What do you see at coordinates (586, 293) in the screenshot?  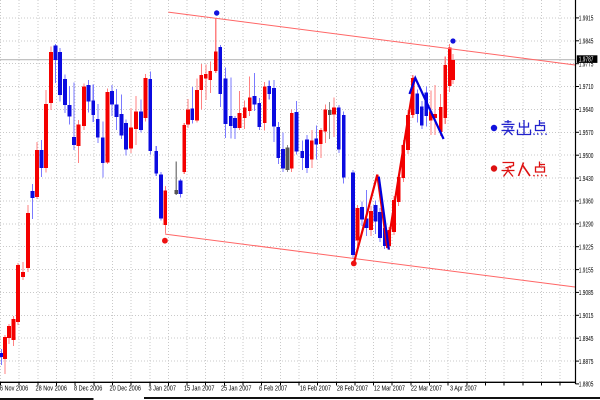 I see `svg-text: 1.9085` at bounding box center [586, 293].